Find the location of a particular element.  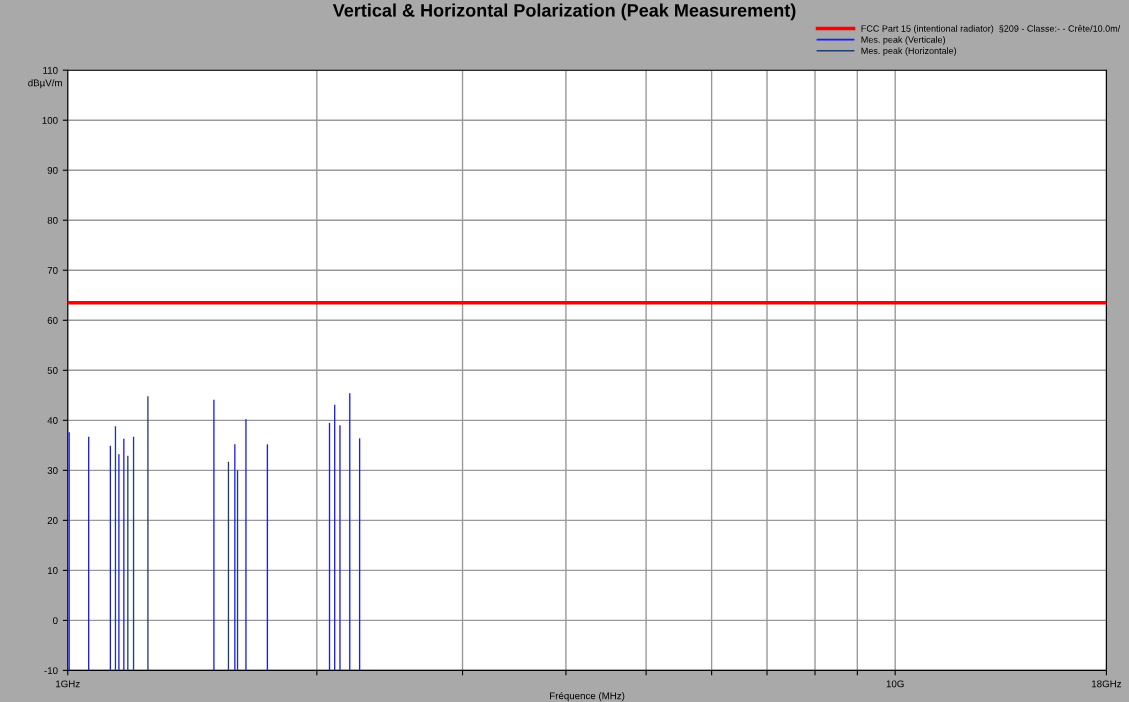

legend-label: Mes. peak (Horizontale) is located at coordinates (909, 51).